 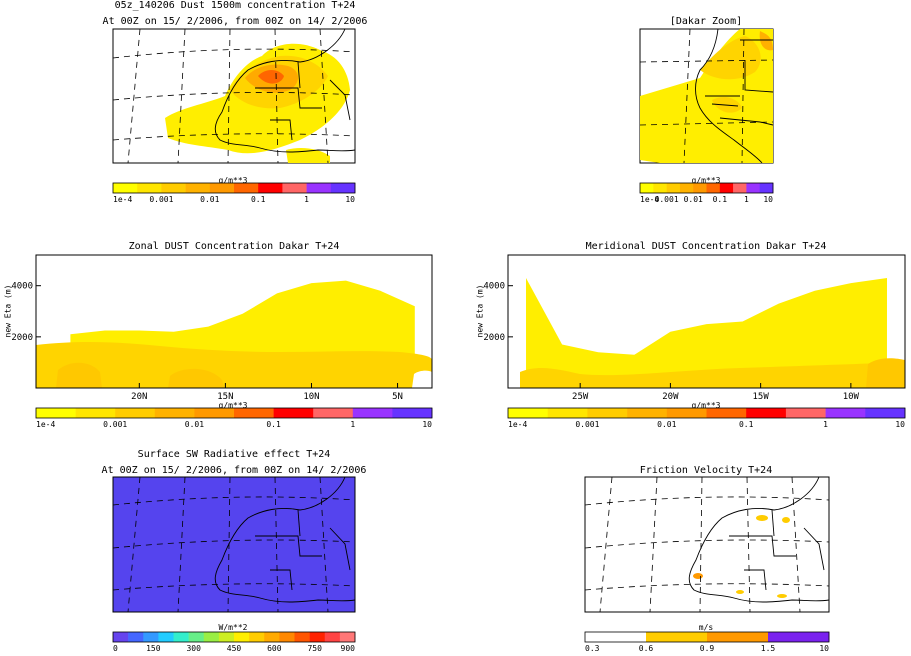 I want to click on surface-sw-colorbar-label: 450, so click(x=234, y=648).